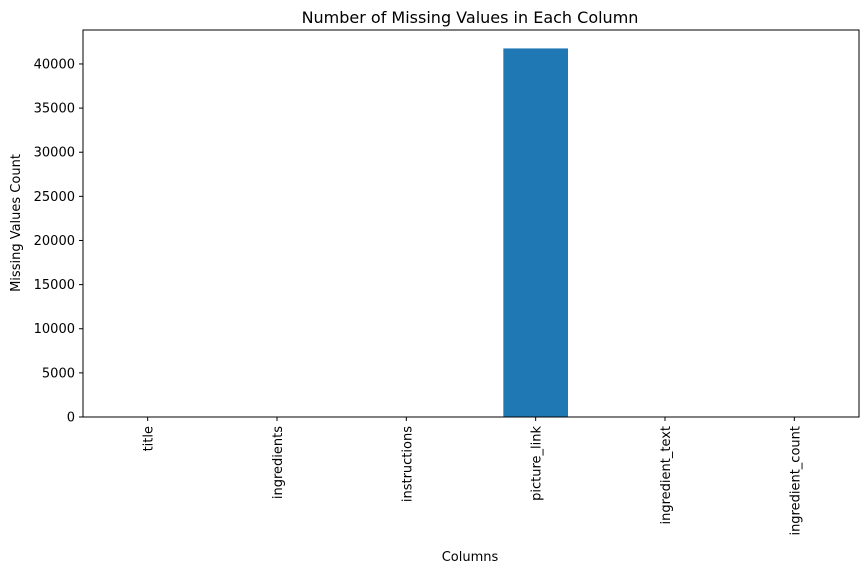  I want to click on y-tick-label: 25000, so click(54, 197).